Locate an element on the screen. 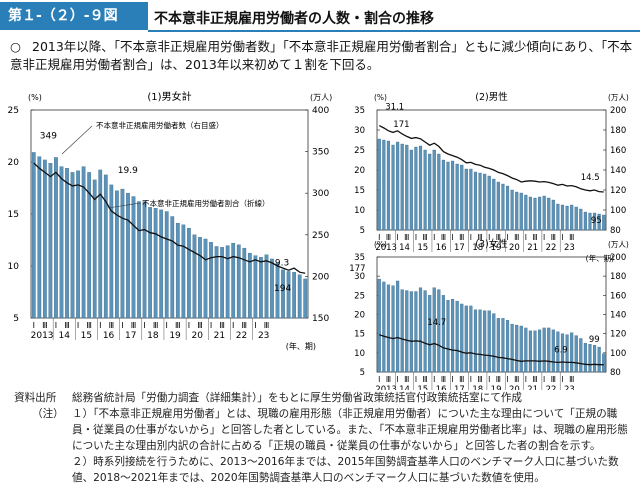 This screenshot has height=498, width=640. chart-title: (1)男女計 is located at coordinates (169, 96).